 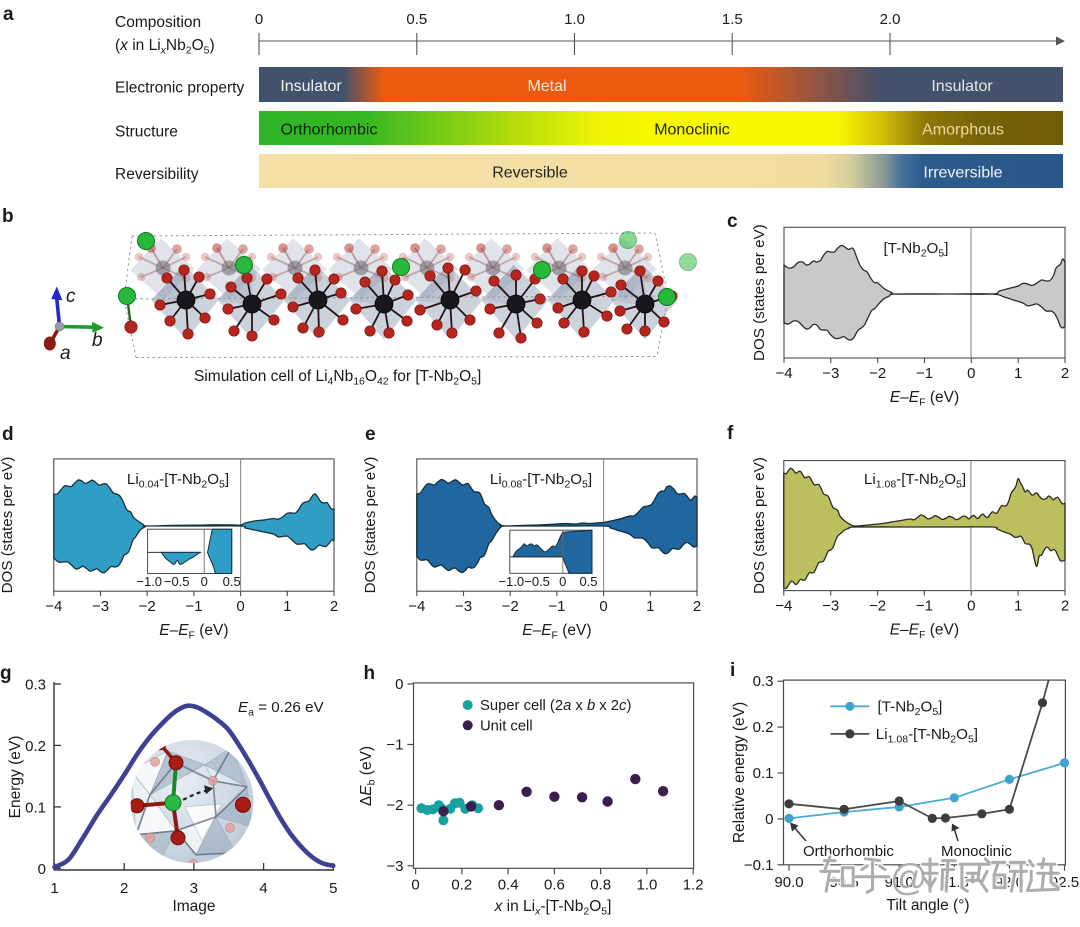 I want to click on svg-text: 4, so click(x=263, y=888).